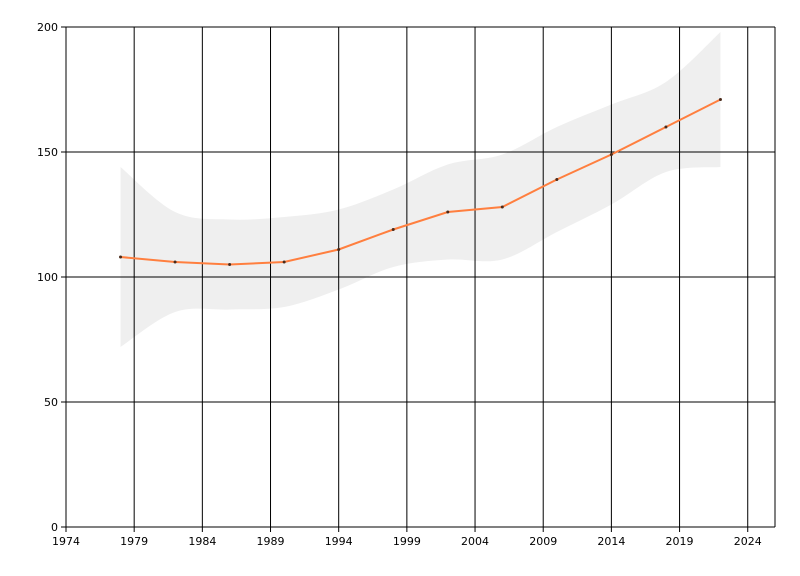 Image resolution: width=800 pixels, height=576 pixels. What do you see at coordinates (271, 541) in the screenshot?
I see `x-tick-label: 1989` at bounding box center [271, 541].